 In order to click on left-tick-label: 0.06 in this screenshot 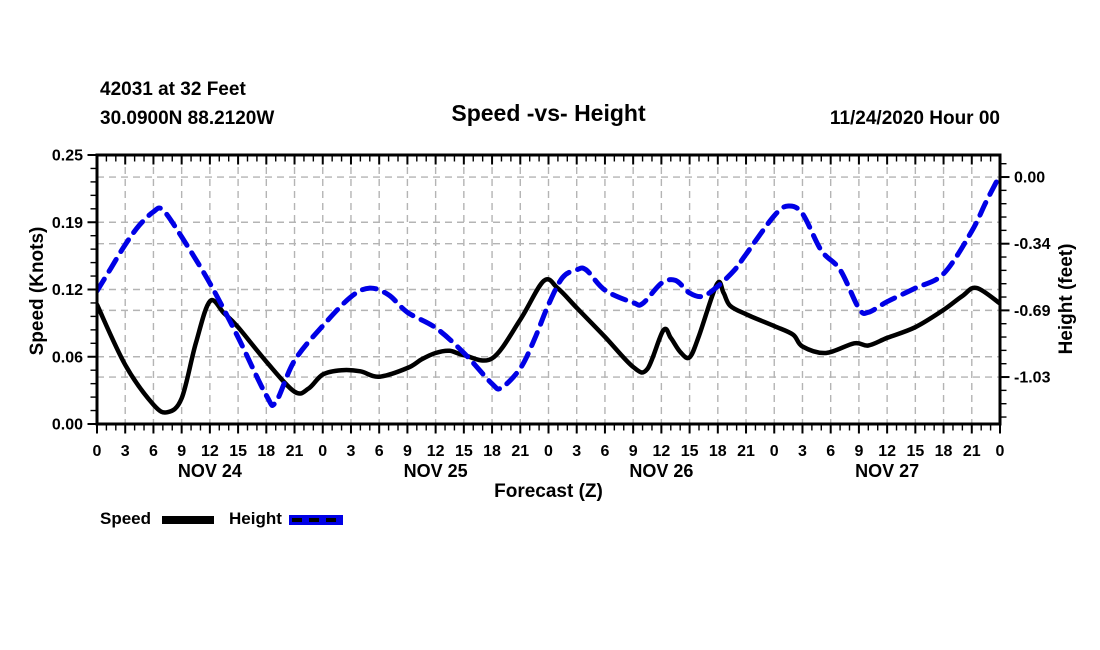, I will do `click(67, 357)`.